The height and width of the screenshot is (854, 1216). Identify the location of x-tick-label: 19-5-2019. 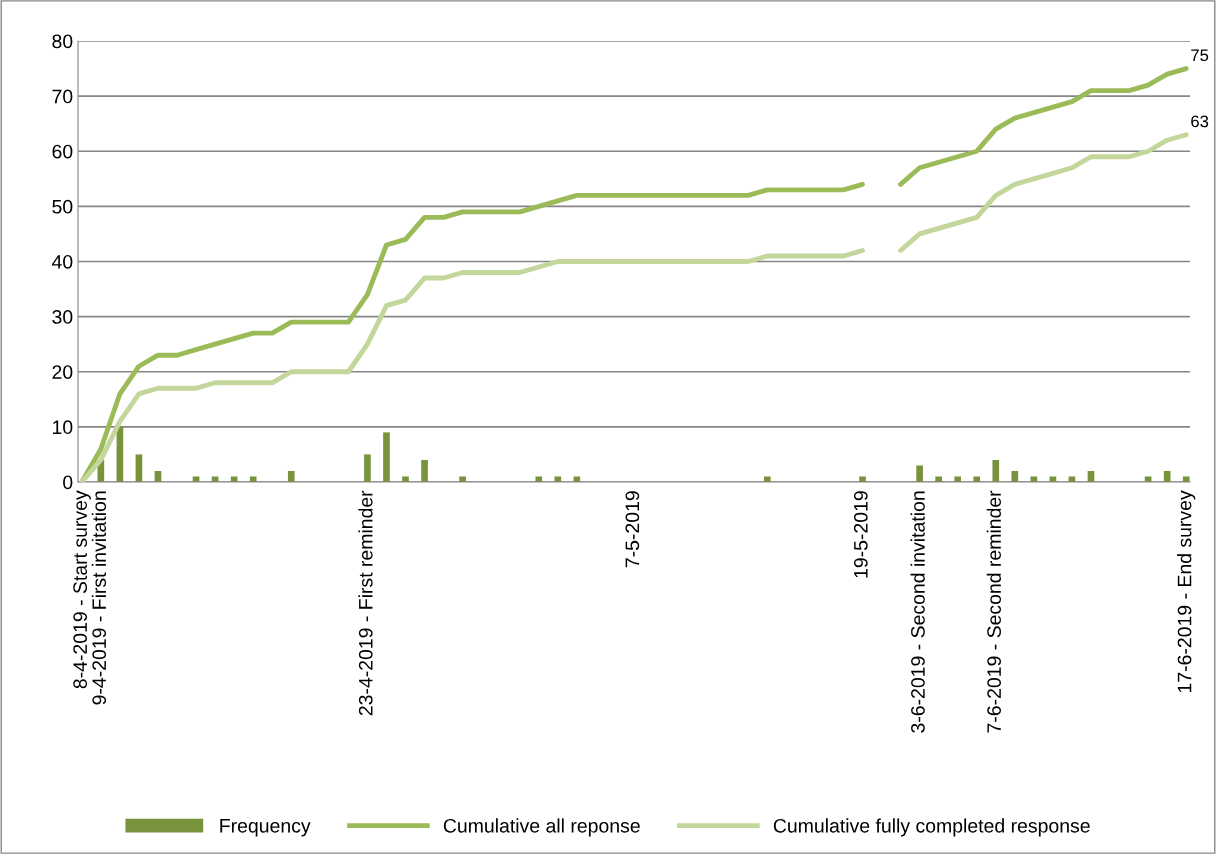
(860, 534).